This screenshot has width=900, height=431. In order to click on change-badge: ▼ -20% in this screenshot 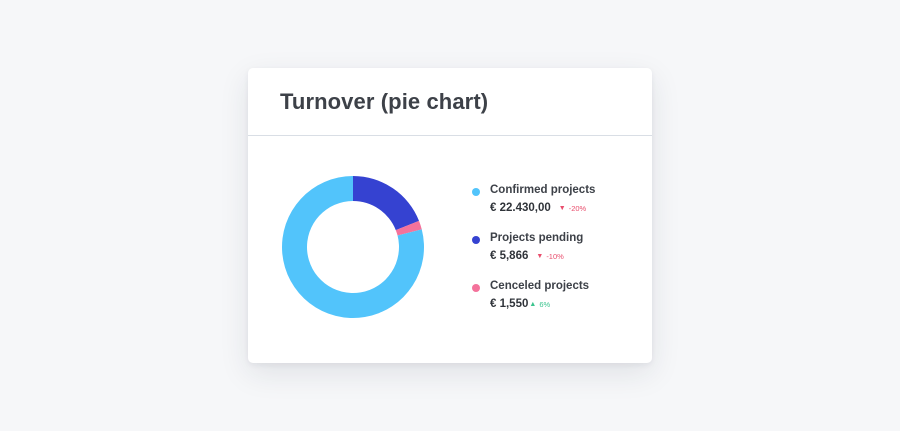, I will do `click(572, 208)`.